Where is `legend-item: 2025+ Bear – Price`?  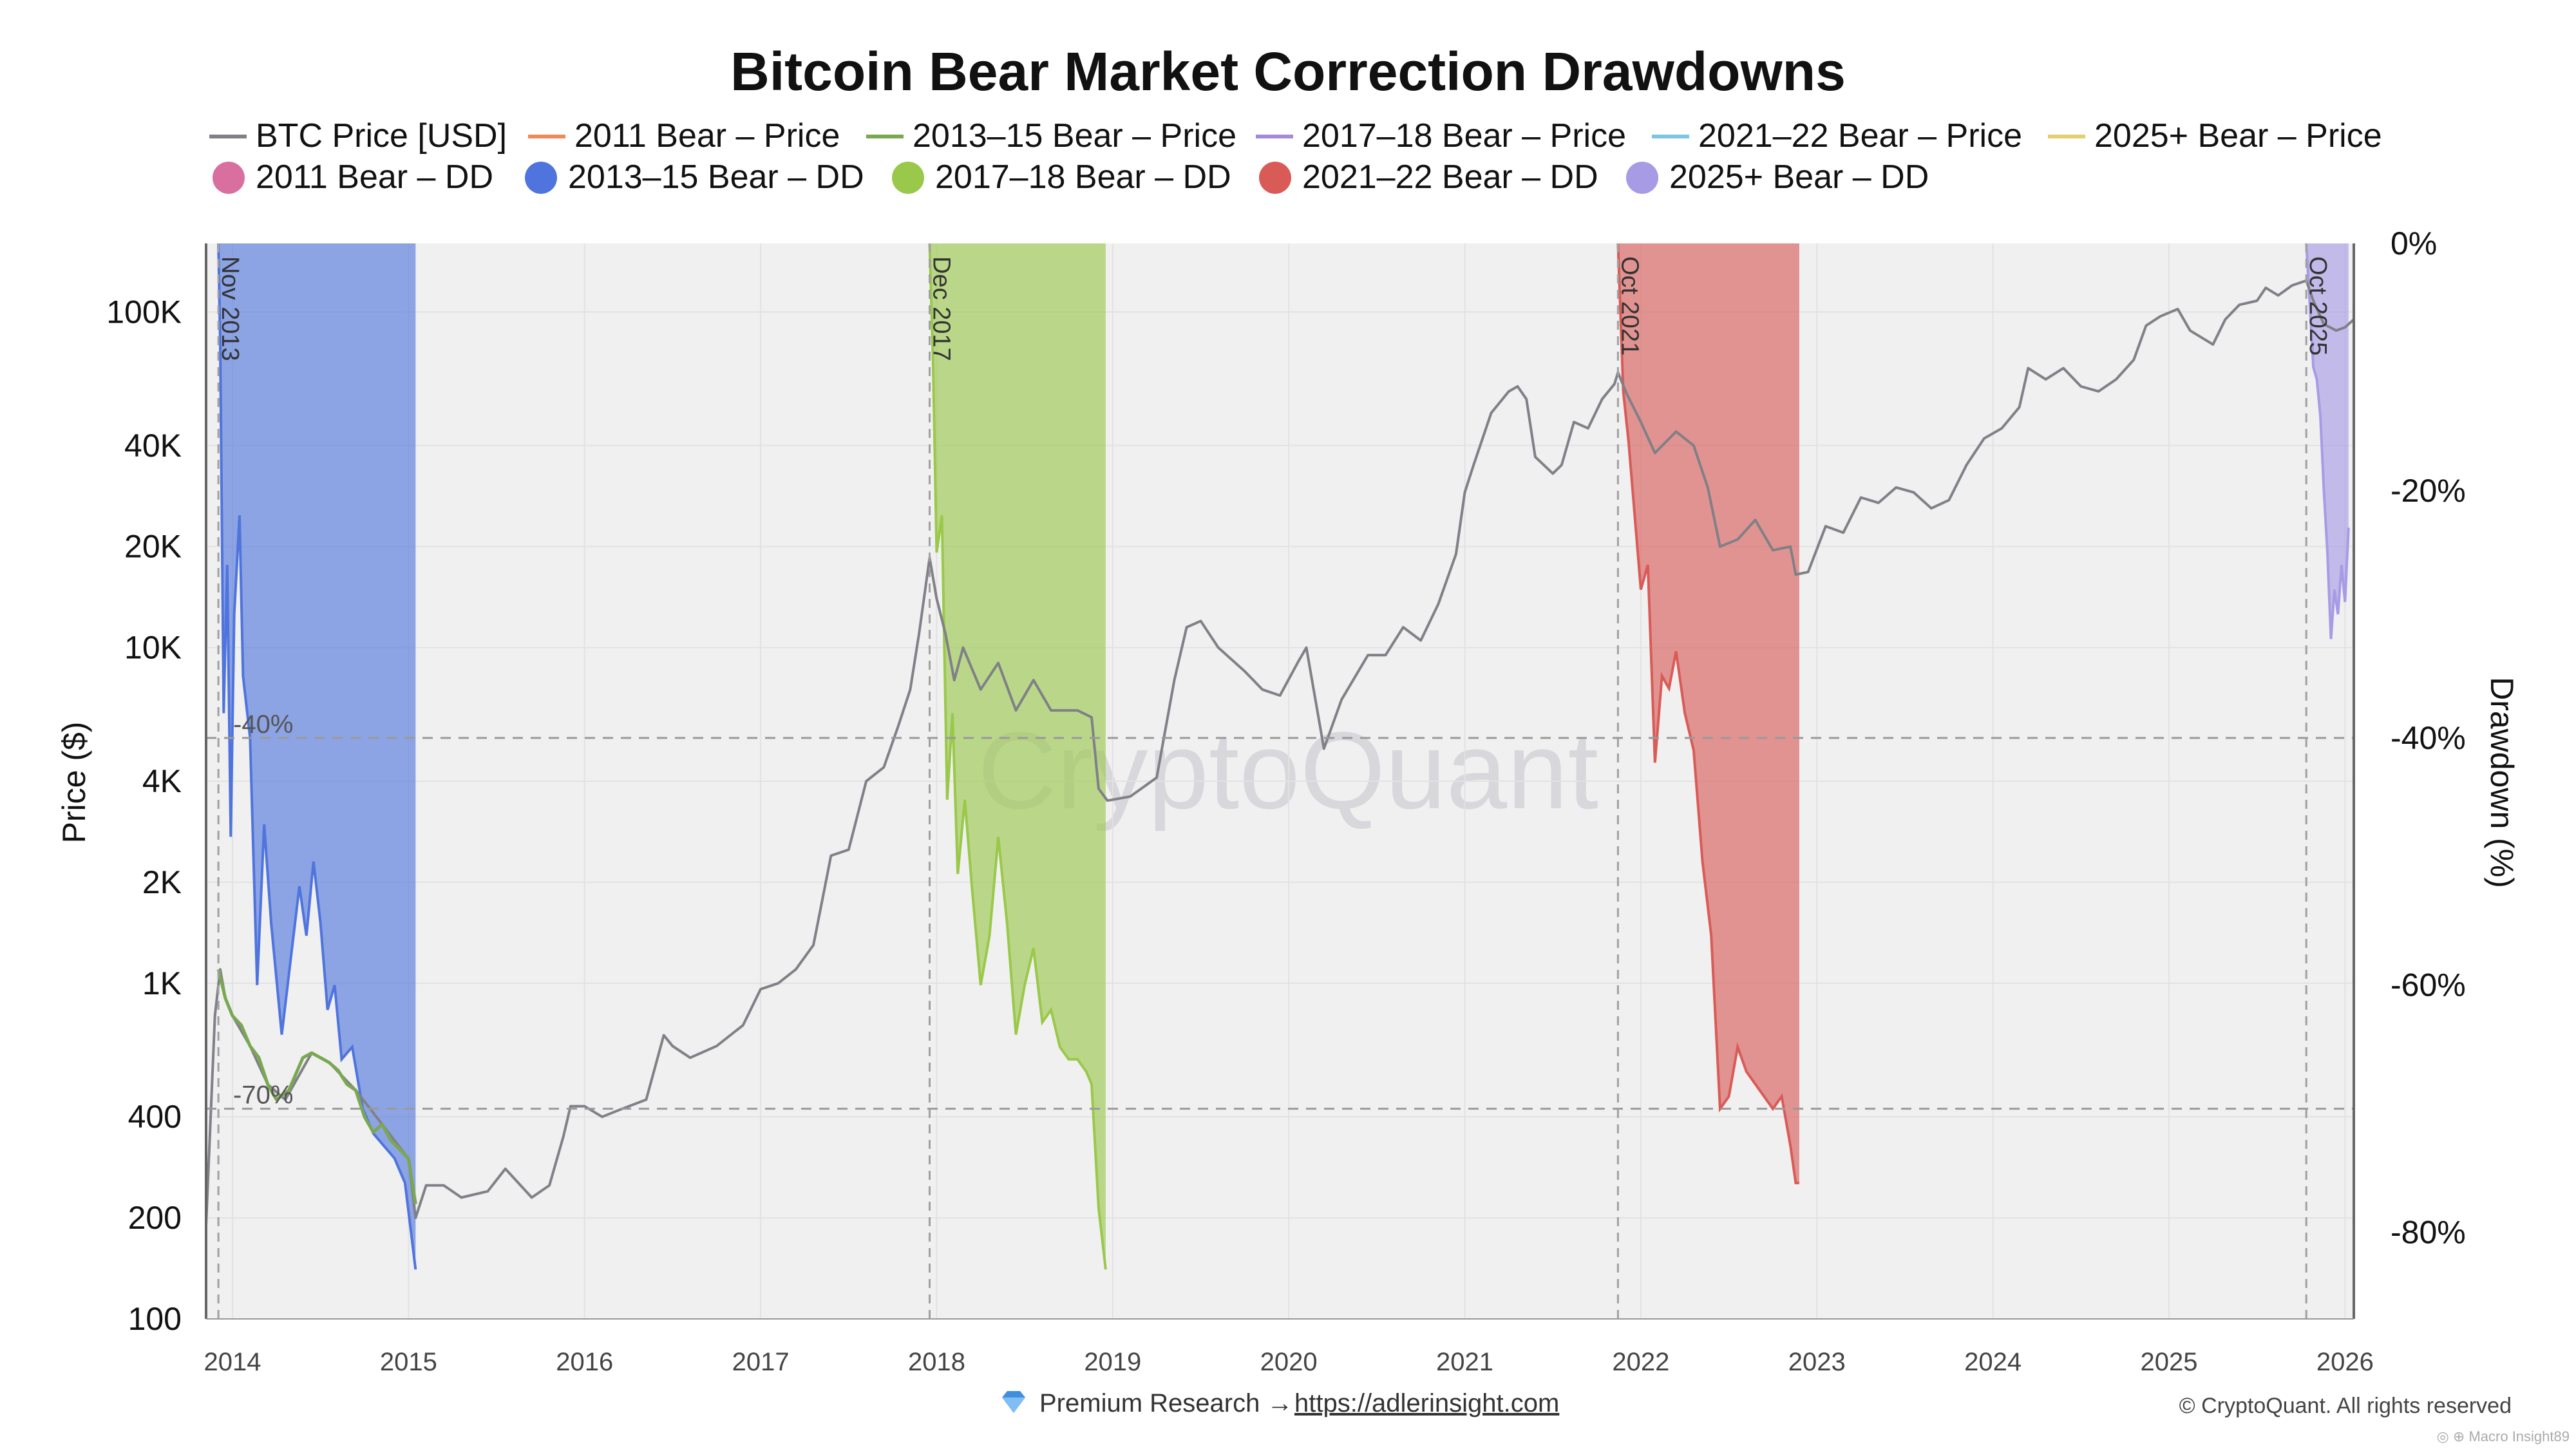 legend-item: 2025+ Bear – Price is located at coordinates (2215, 136).